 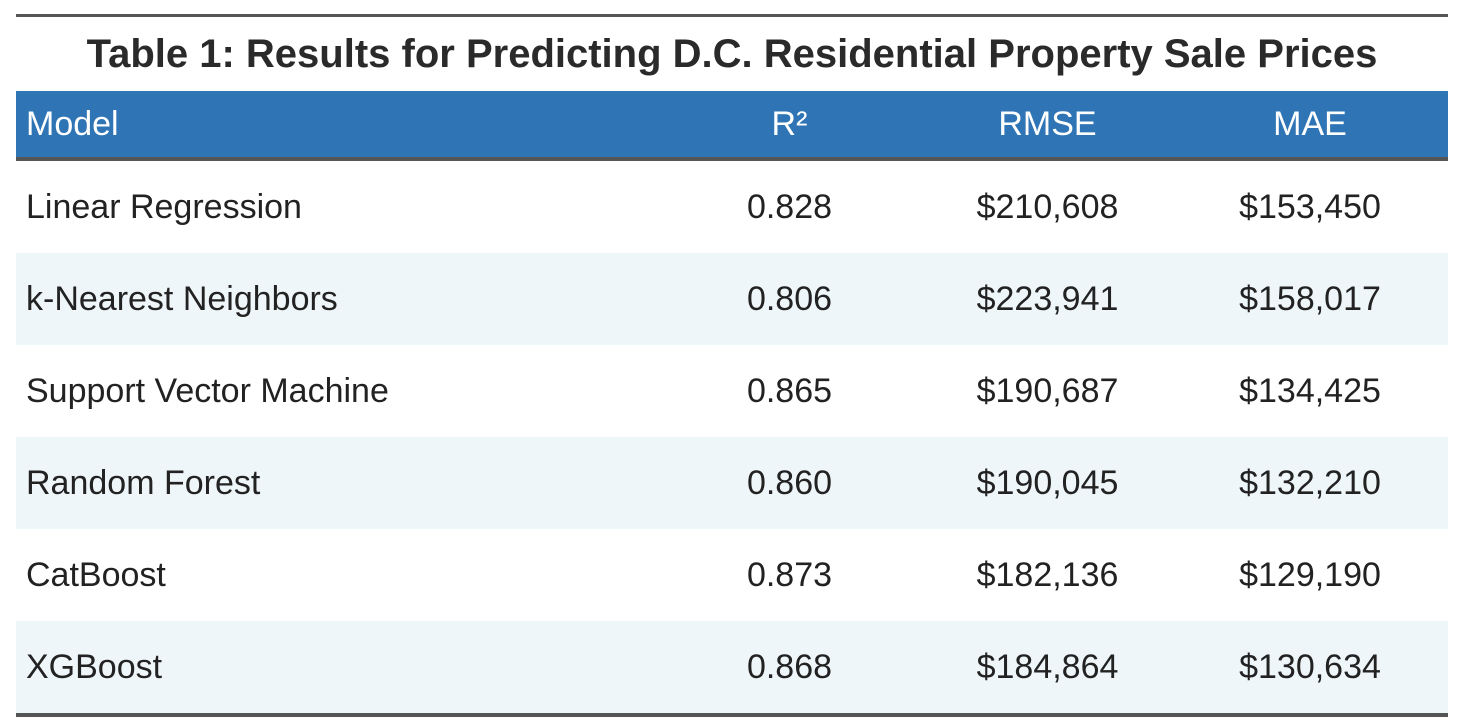 I want to click on model-cell: XGBoost, so click(x=94, y=666).